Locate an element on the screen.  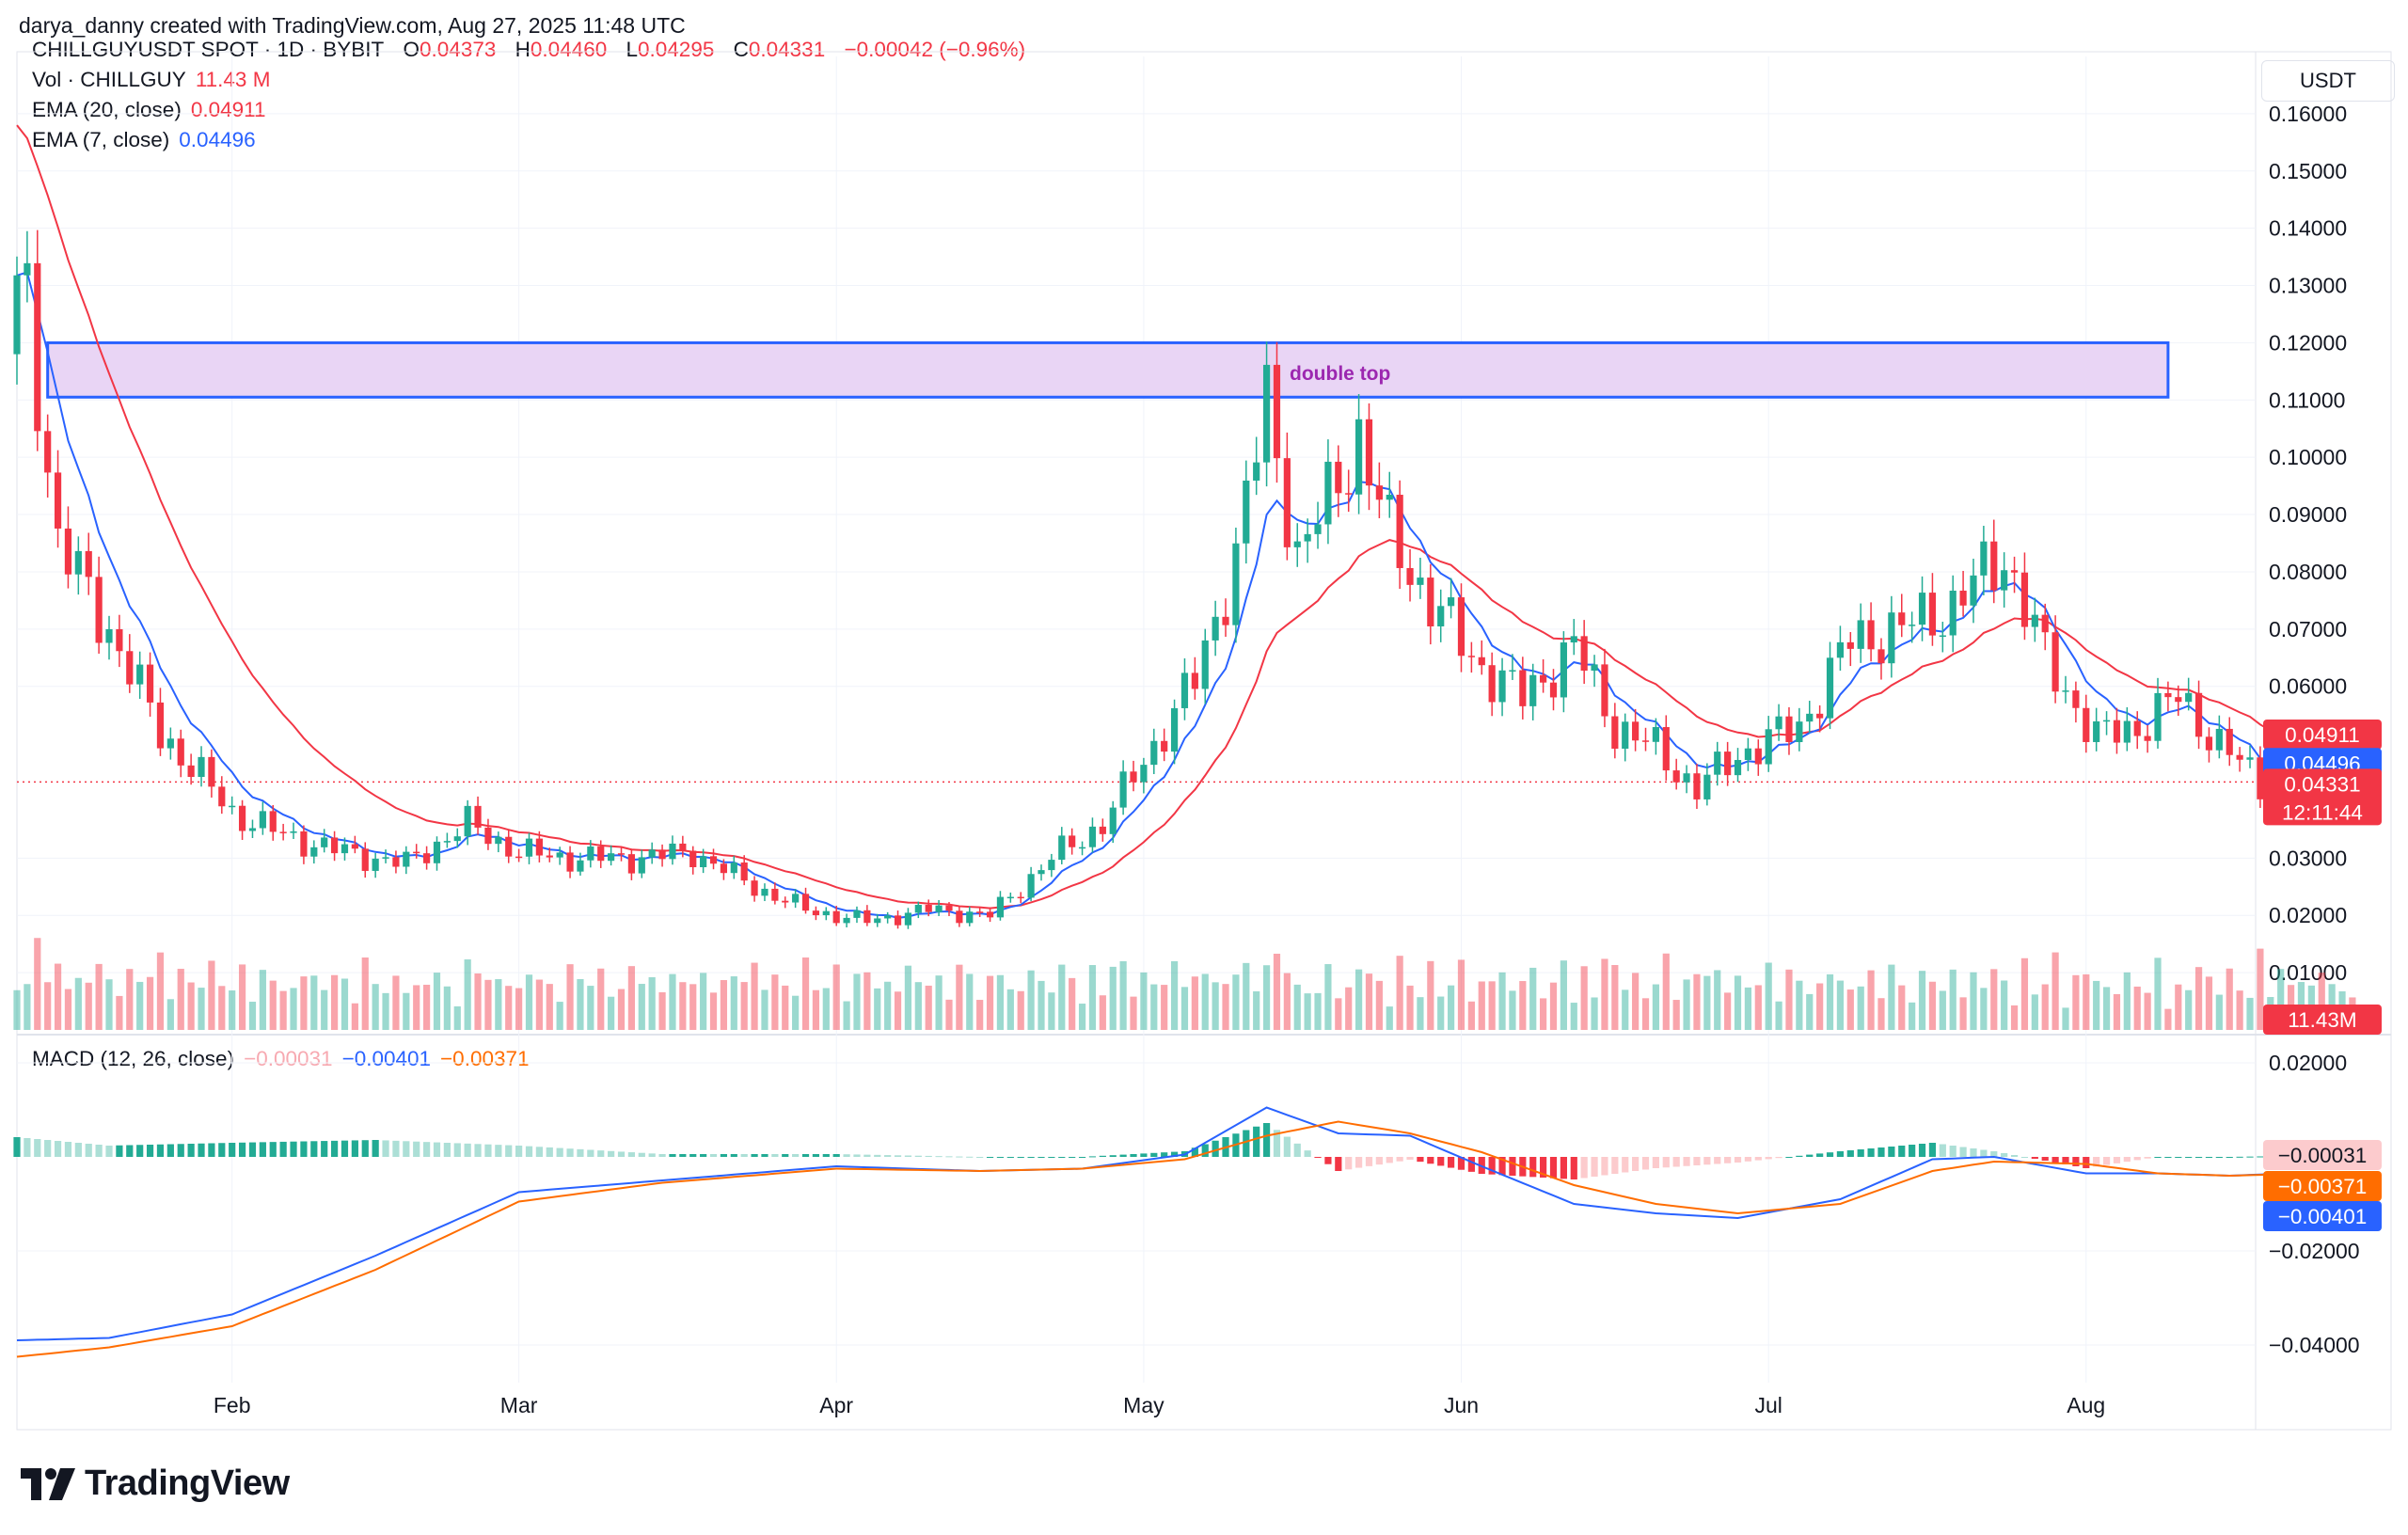
macd-signal-value: −0.00371 is located at coordinates (485, 1058).